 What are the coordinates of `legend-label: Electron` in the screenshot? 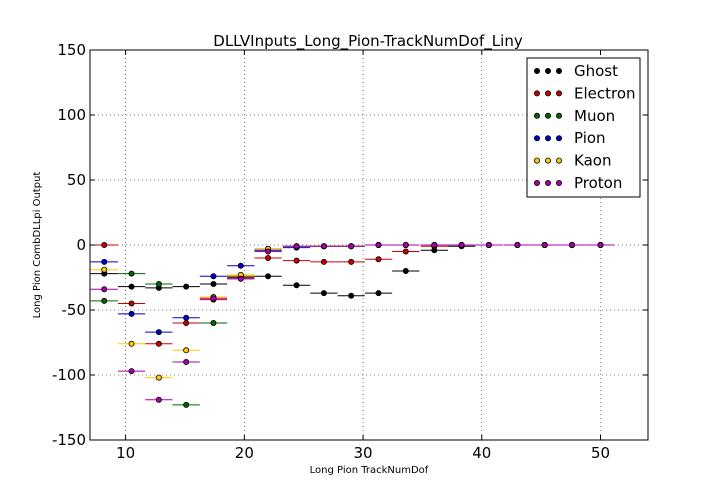 It's located at (605, 93).